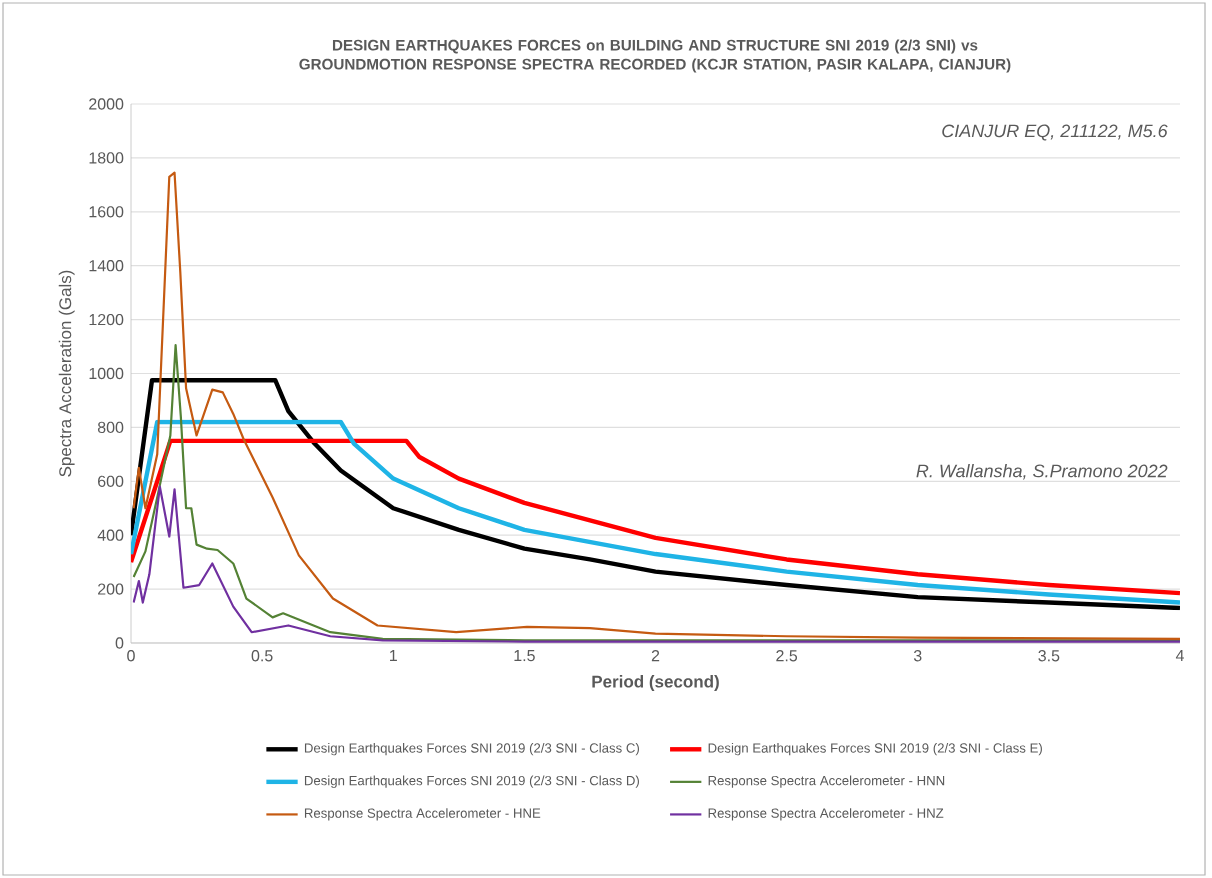  Describe the element at coordinates (110, 535) in the screenshot. I see `y-tick-label: 400` at that location.